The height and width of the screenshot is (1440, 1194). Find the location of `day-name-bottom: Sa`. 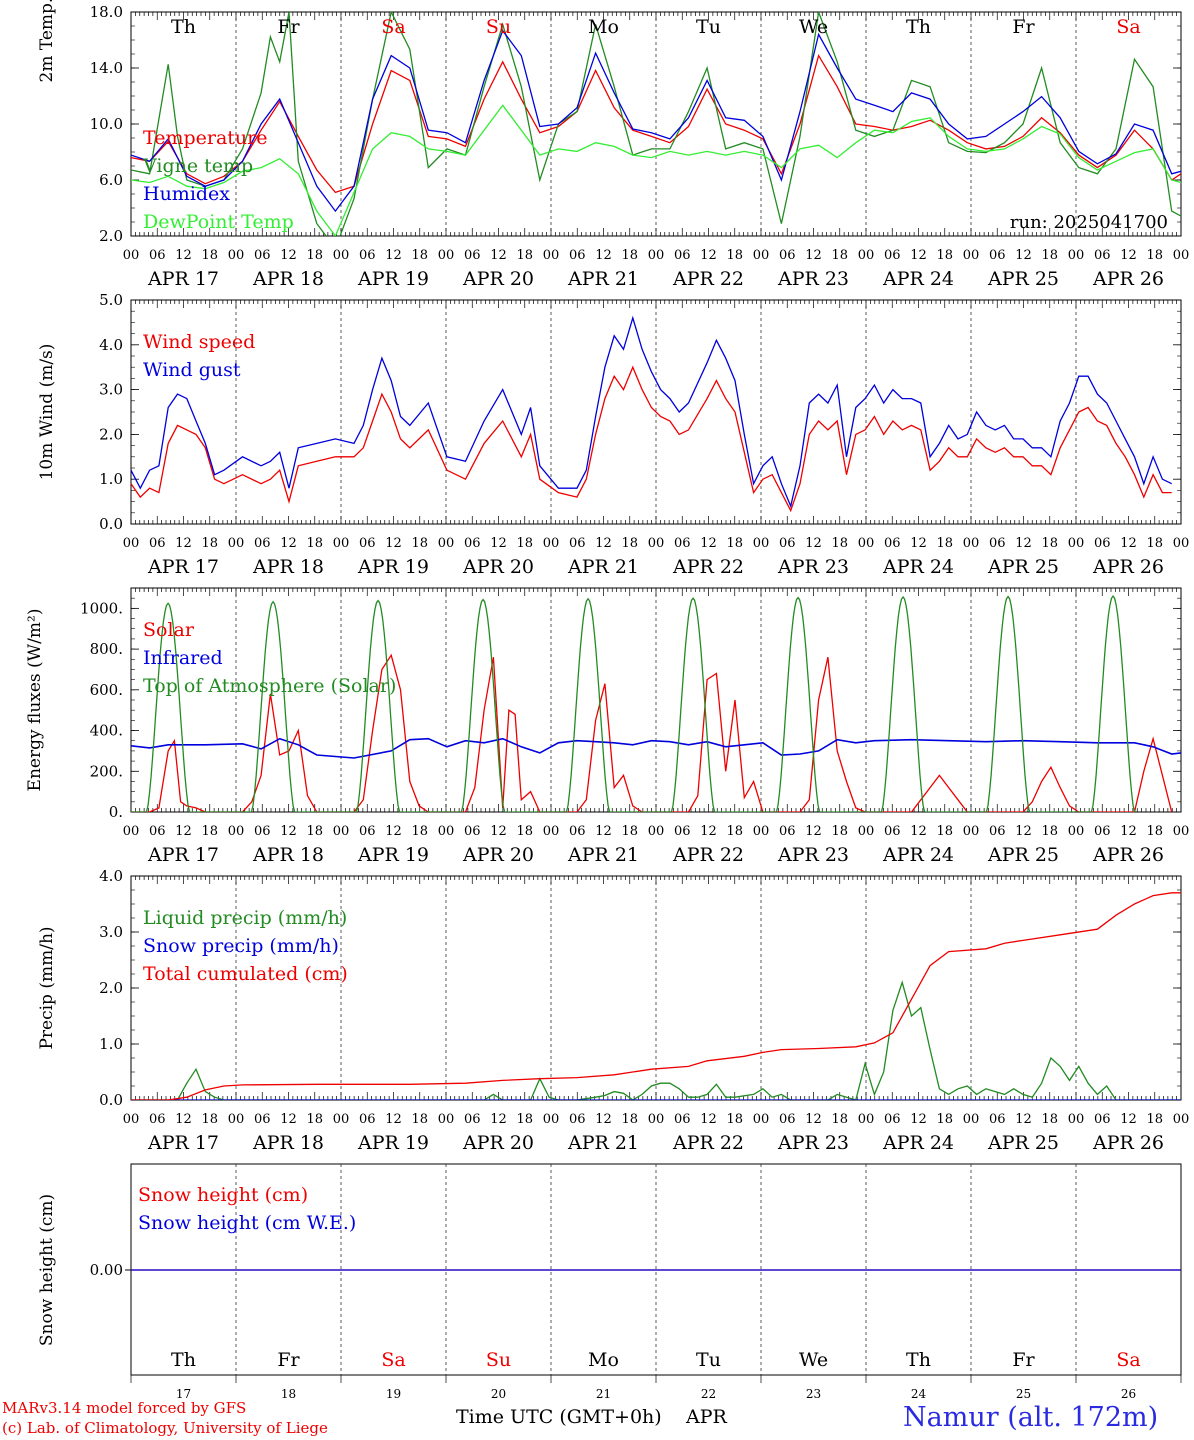

day-name-bottom: Sa is located at coordinates (393, 1360).